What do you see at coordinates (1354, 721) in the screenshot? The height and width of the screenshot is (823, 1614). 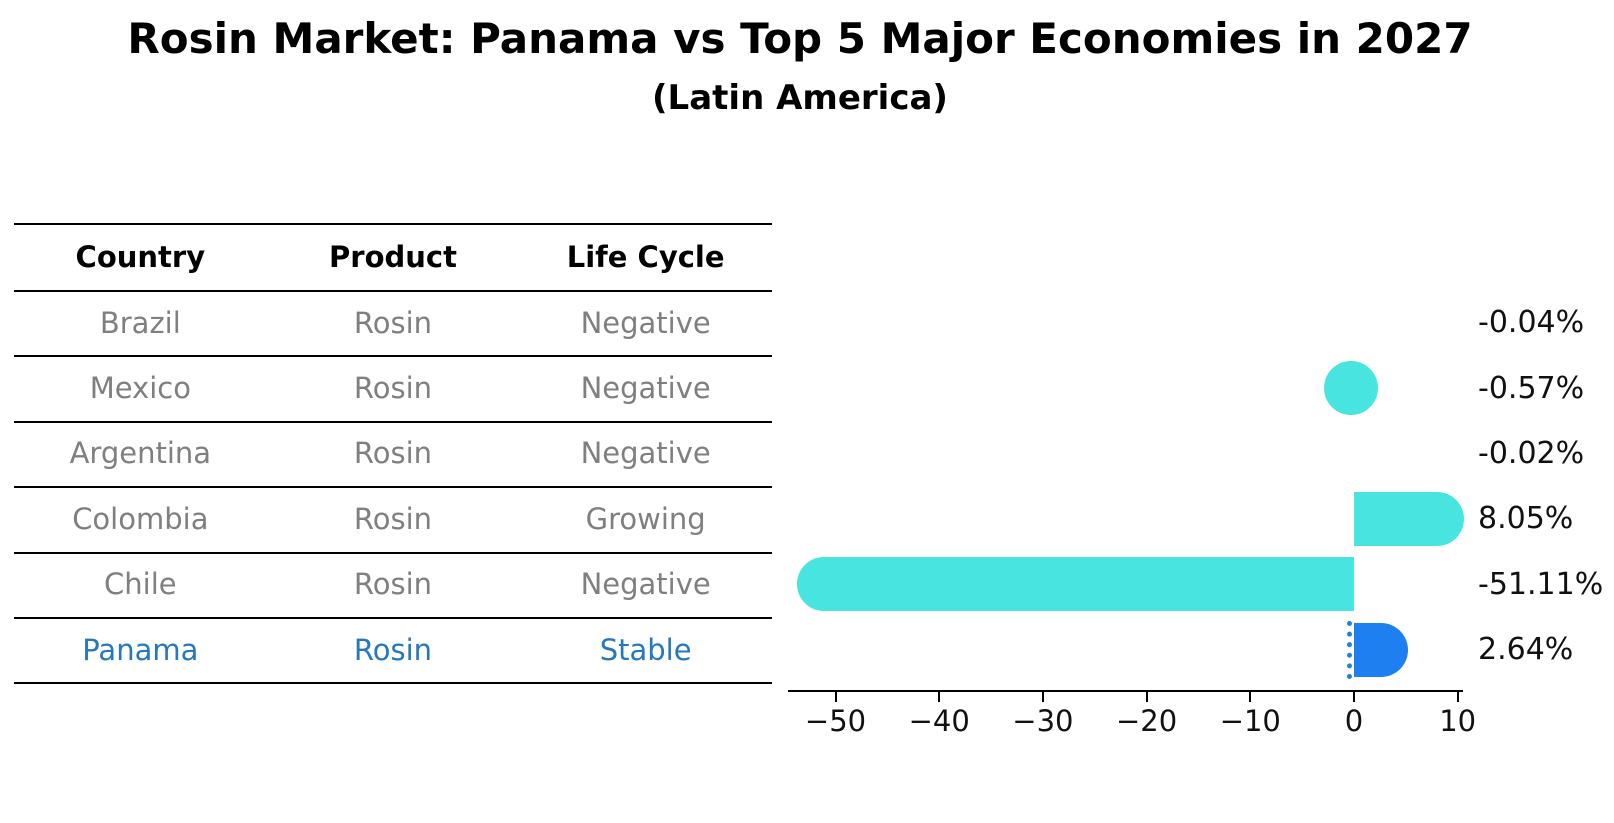 I see `x-tick-label: 0` at bounding box center [1354, 721].